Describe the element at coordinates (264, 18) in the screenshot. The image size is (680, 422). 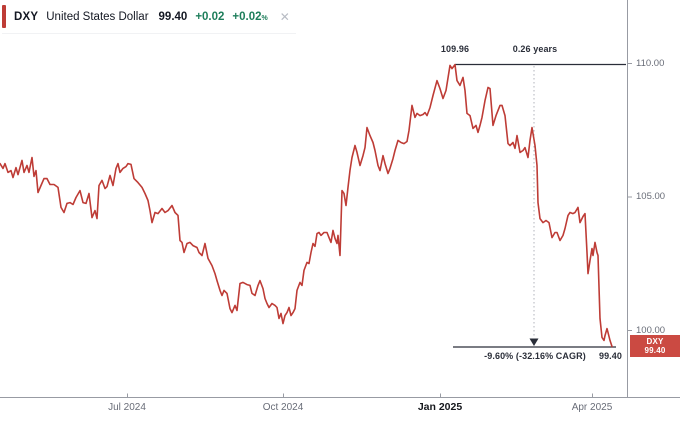
I see `percent-sign: %` at that location.